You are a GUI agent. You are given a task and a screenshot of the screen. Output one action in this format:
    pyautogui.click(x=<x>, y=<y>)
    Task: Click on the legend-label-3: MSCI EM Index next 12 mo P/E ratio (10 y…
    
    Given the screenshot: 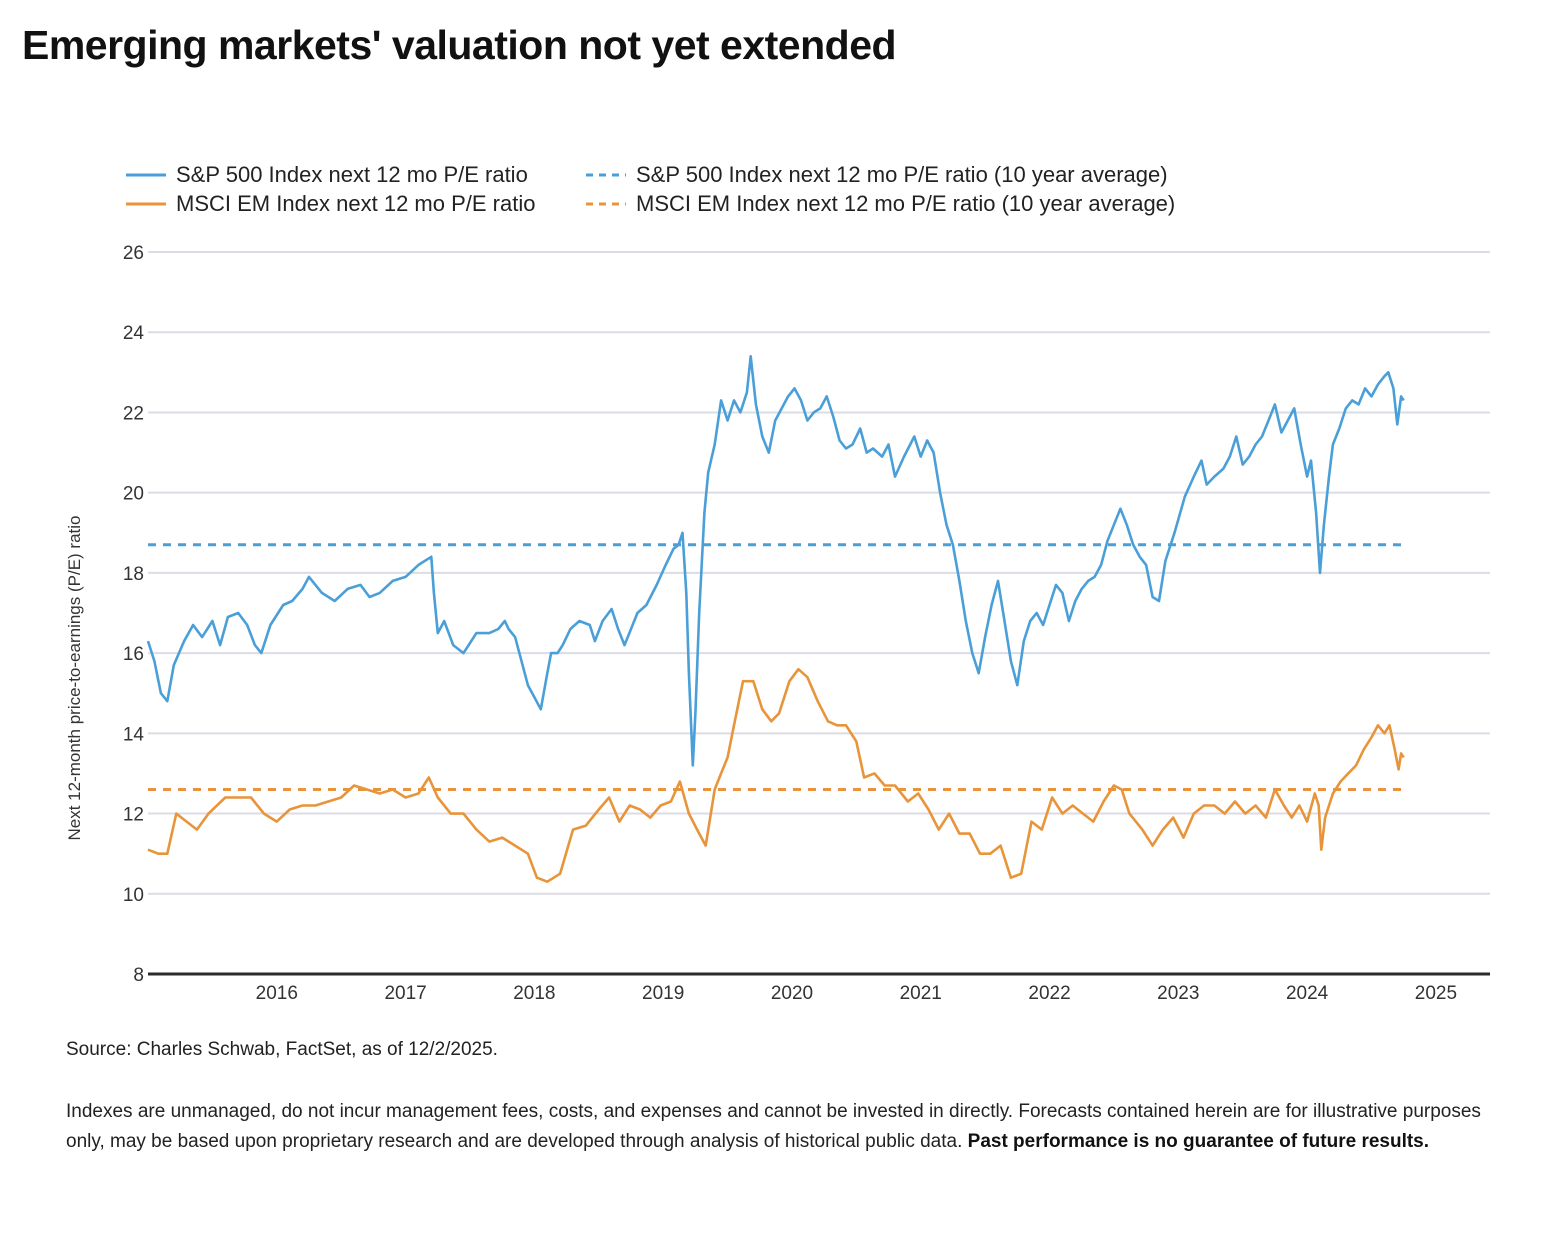 What is the action you would take?
    pyautogui.click(x=905, y=203)
    